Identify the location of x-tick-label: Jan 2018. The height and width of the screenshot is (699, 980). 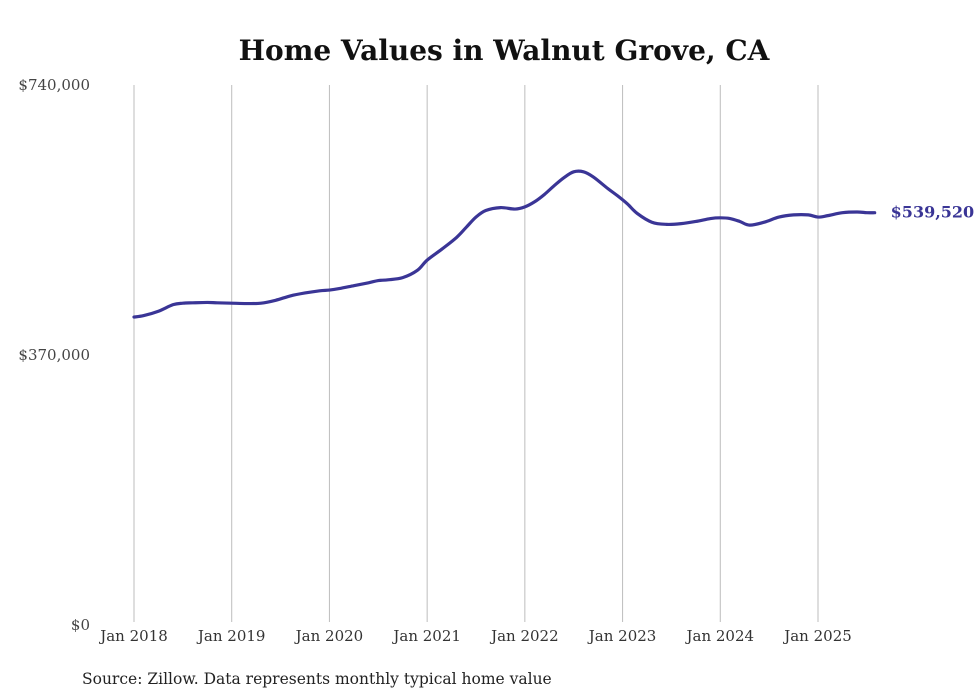
(133, 636).